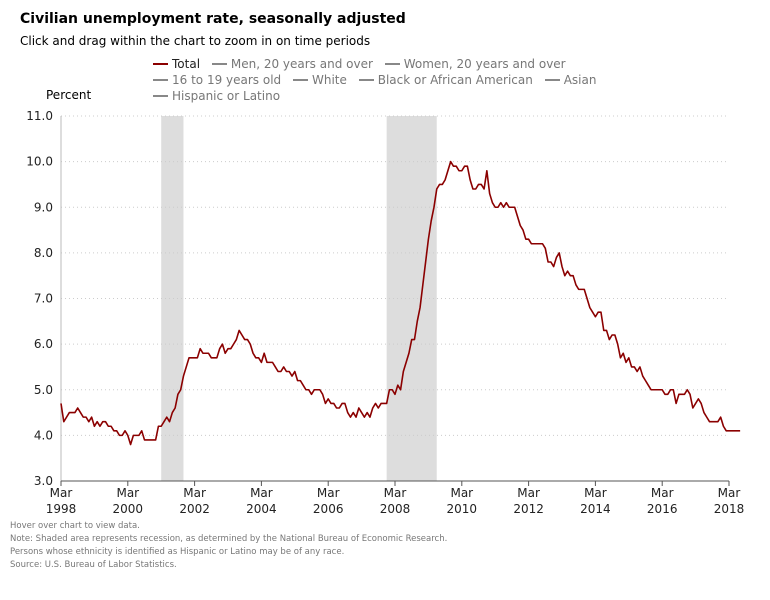  I want to click on x-tick-label-year: 2008, so click(395, 509).